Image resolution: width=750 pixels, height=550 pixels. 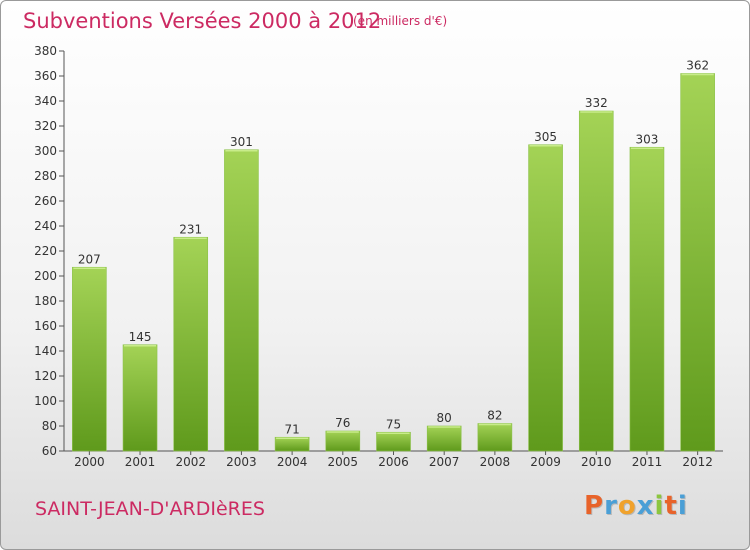 I want to click on y-tick-label: 340, so click(x=45, y=101).